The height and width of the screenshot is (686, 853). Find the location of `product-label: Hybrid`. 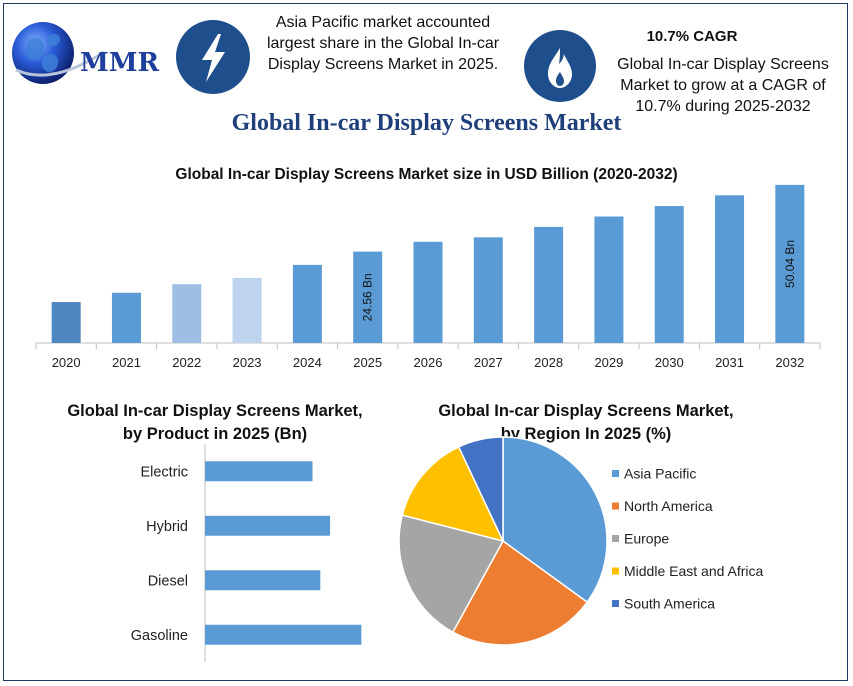

product-label: Hybrid is located at coordinates (167, 527).